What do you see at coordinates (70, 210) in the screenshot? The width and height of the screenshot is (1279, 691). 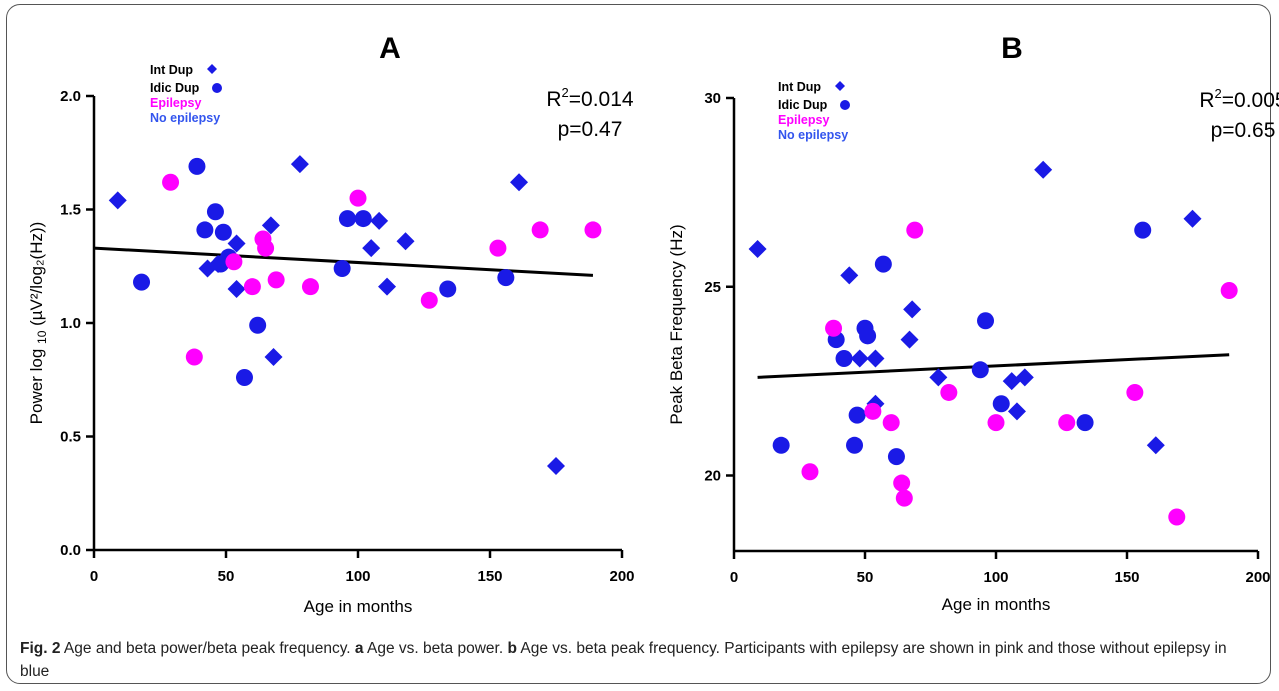 I see `y-tick-label: 1.5` at bounding box center [70, 210].